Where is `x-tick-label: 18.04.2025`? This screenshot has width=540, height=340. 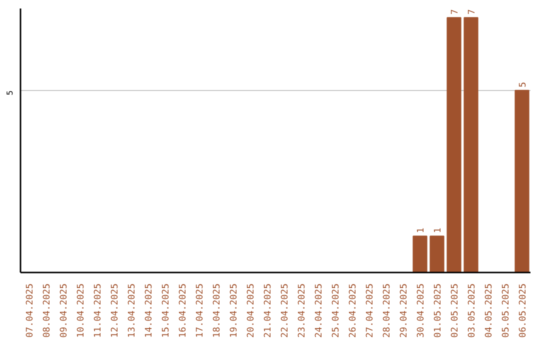
x-tick-label: 18.04.2025 is located at coordinates (217, 310).